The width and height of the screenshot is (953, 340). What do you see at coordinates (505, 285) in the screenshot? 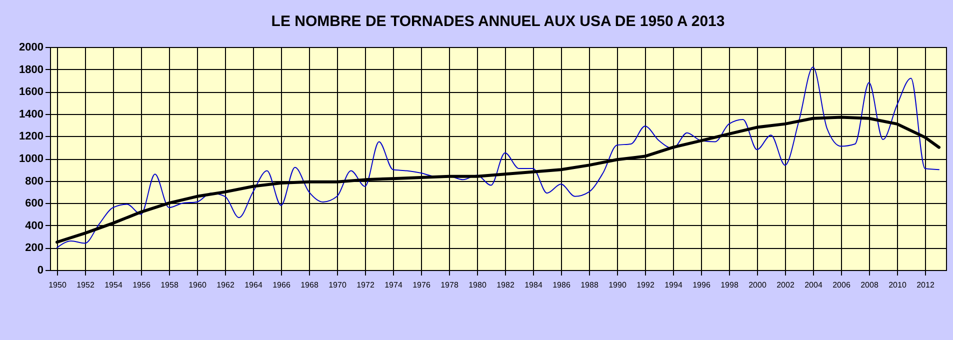
I see `x-tick-label: 1982` at bounding box center [505, 285].